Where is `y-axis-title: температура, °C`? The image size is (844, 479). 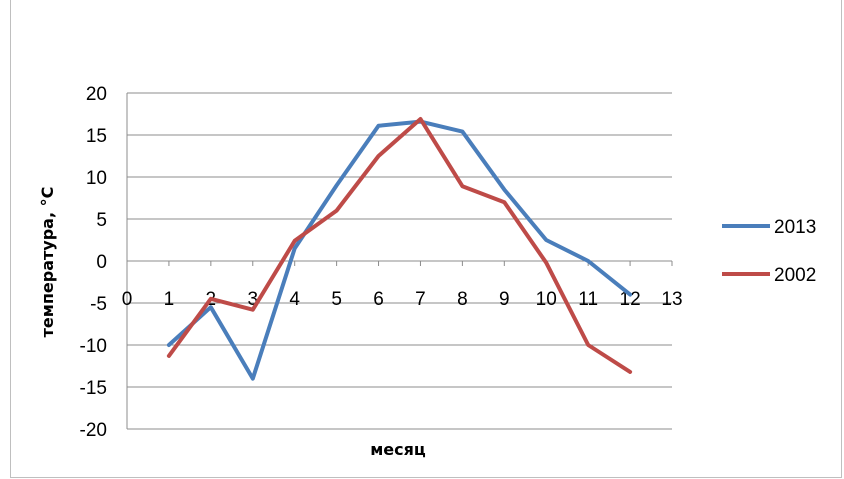
y-axis-title: температура, °C is located at coordinates (47, 262).